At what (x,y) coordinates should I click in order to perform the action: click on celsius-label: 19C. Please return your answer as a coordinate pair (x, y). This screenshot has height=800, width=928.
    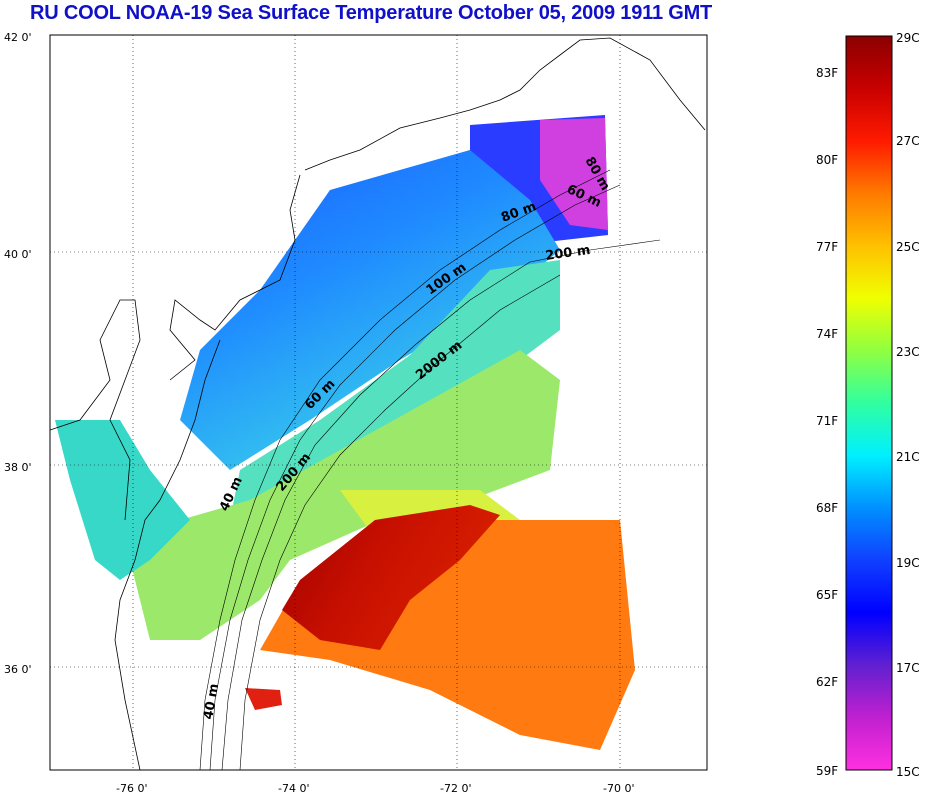
    Looking at the image, I should click on (908, 563).